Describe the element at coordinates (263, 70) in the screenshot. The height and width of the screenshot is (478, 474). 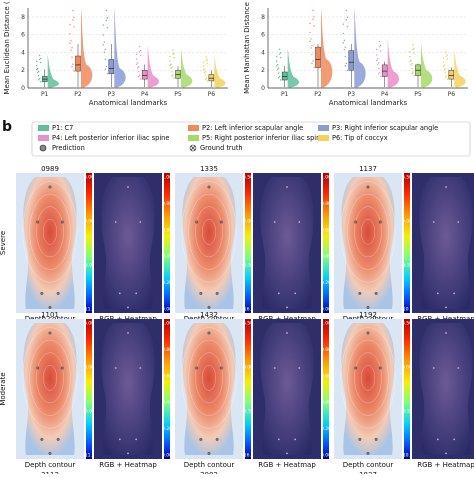
I see `y-tick-label: 2` at that location.